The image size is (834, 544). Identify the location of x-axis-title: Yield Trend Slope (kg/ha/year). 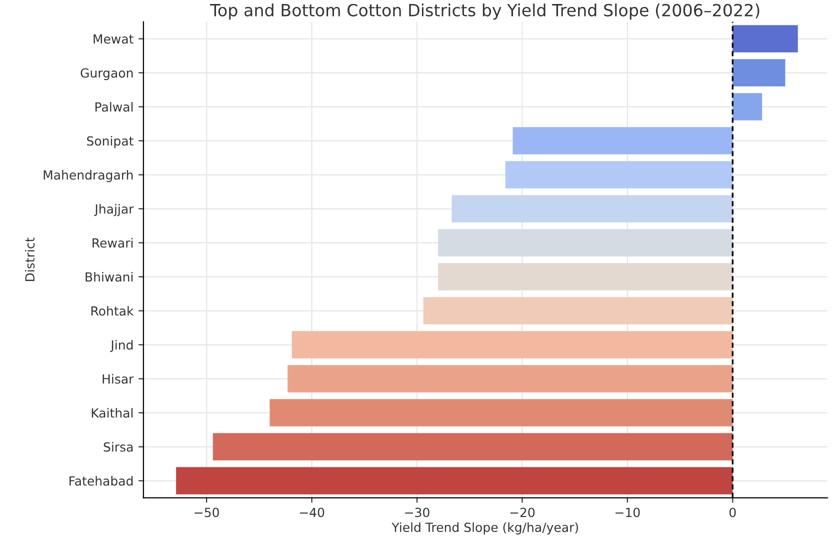
(485, 528).